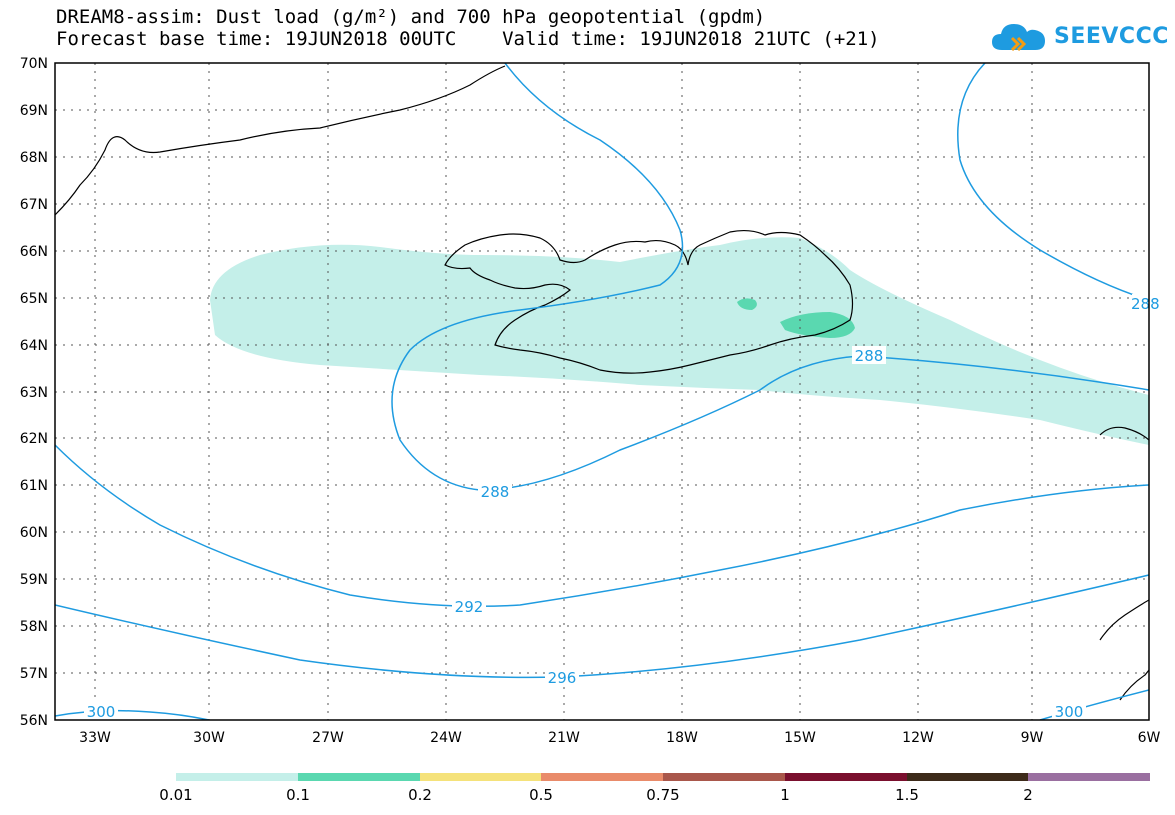 The width and height of the screenshot is (1175, 815). I want to click on lon-label: 33W, so click(95, 738).